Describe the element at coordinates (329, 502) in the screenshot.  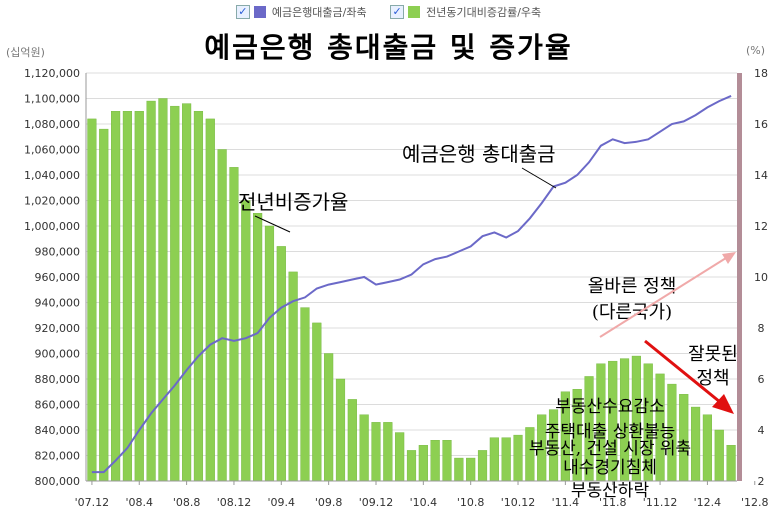
I see `x-tick-label: '09.8` at that location.